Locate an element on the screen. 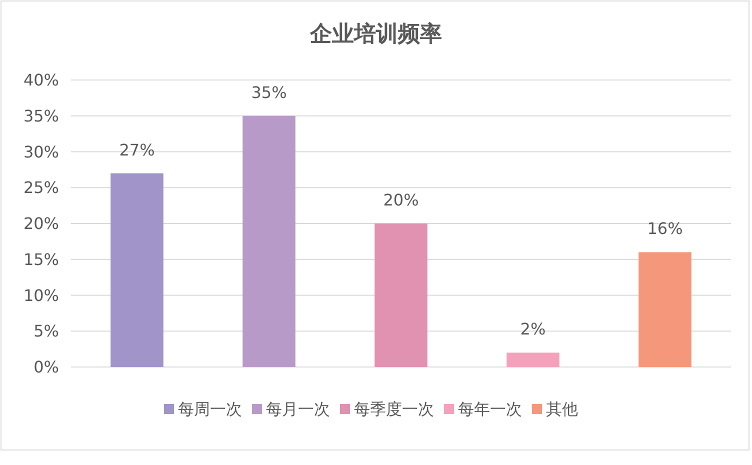 This screenshot has width=752, height=465. legend-label: 其他 is located at coordinates (562, 409).